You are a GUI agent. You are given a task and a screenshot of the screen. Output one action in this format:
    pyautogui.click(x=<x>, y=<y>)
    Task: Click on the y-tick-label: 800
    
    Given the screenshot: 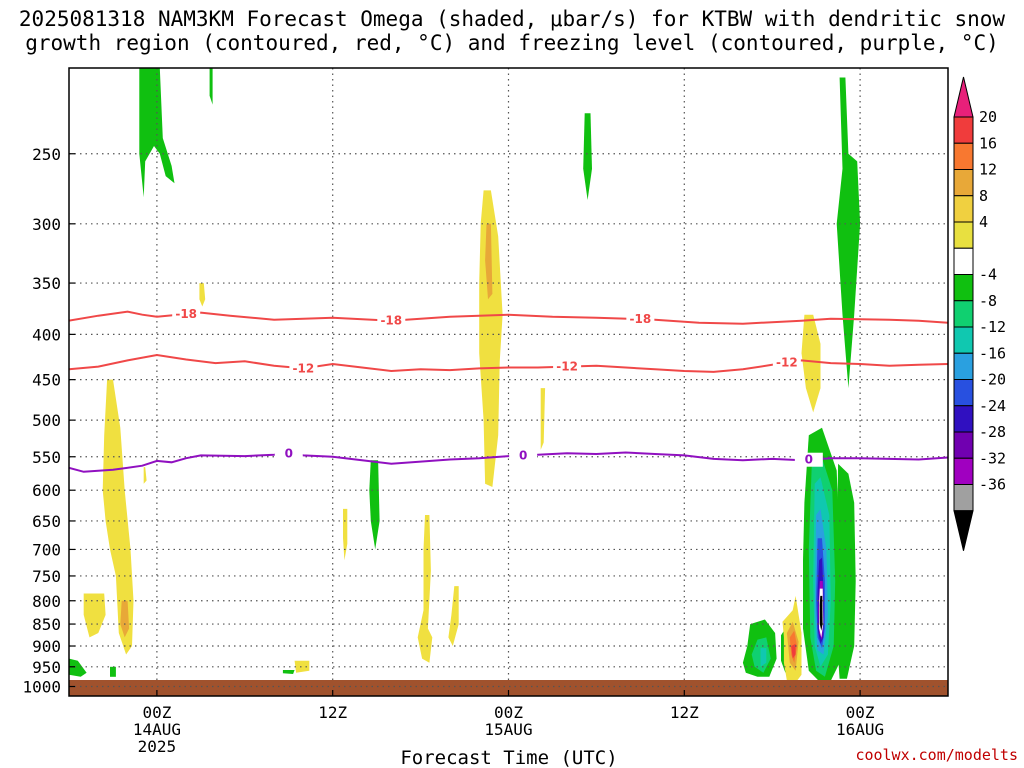 What is the action you would take?
    pyautogui.click(x=46, y=601)
    